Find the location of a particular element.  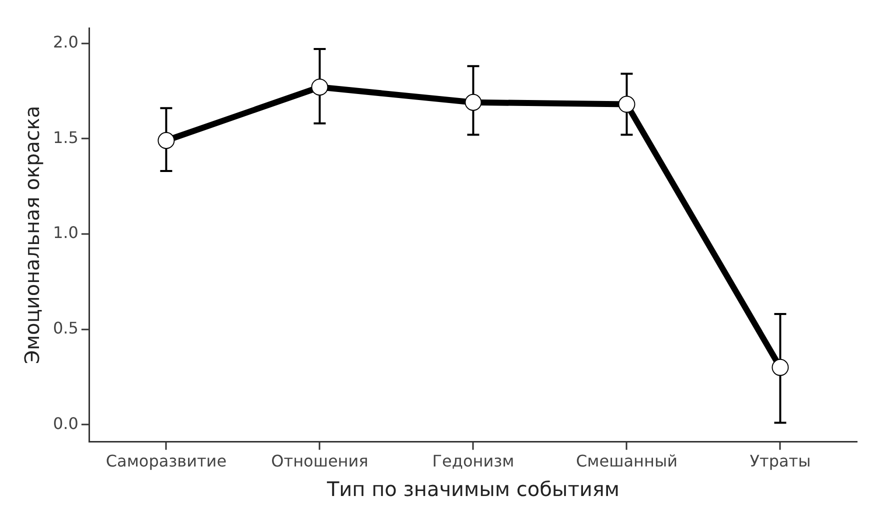

x-tick-label: Смешанный is located at coordinates (627, 461).